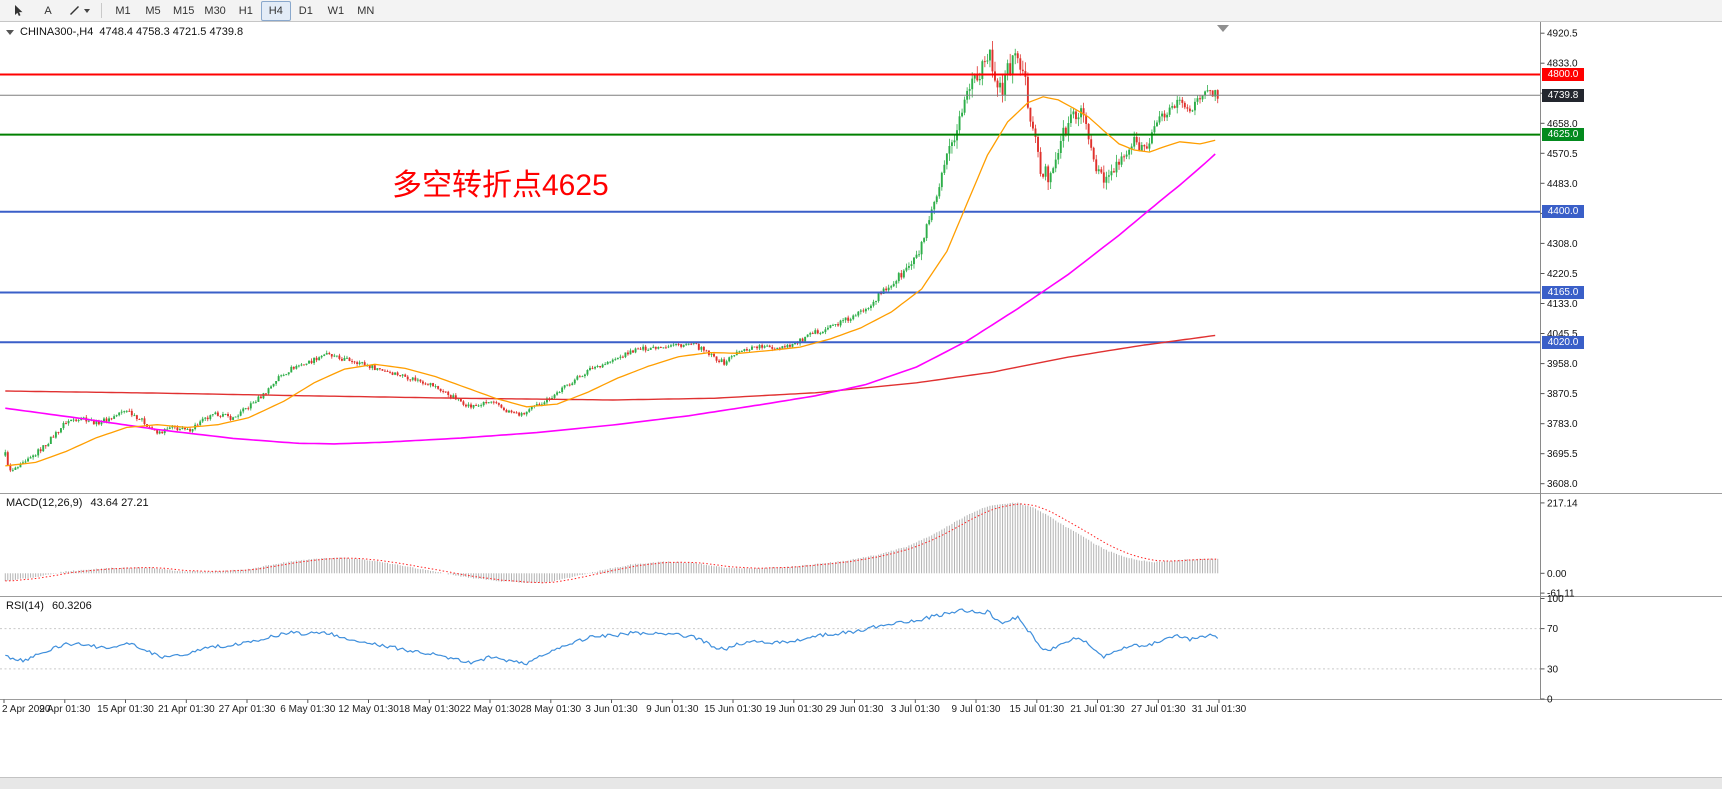  I want to click on caret-down-icon, so click(87, 10).